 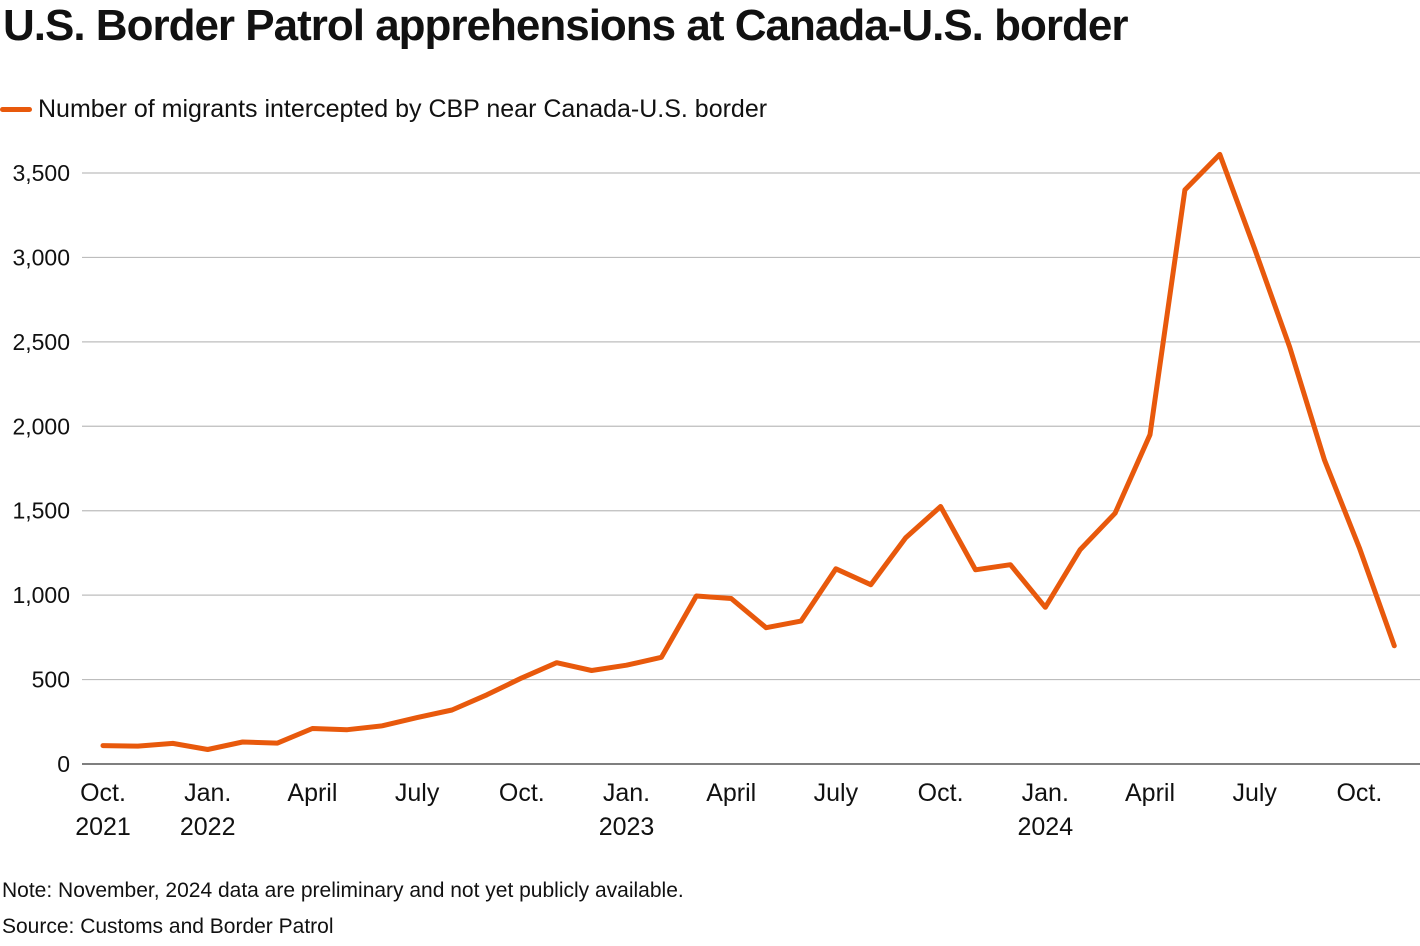 What do you see at coordinates (41, 342) in the screenshot?
I see `y-tick-label: 2,500` at bounding box center [41, 342].